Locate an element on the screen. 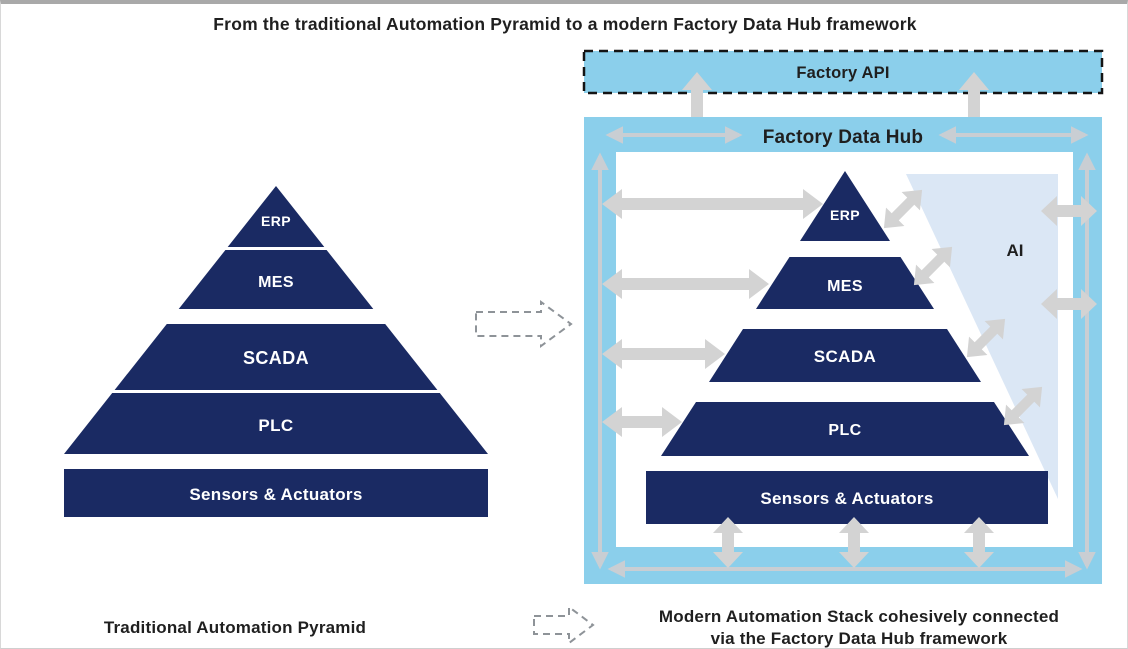  pyramid-ai-diagonal-arrows is located at coordinates (963, 307).